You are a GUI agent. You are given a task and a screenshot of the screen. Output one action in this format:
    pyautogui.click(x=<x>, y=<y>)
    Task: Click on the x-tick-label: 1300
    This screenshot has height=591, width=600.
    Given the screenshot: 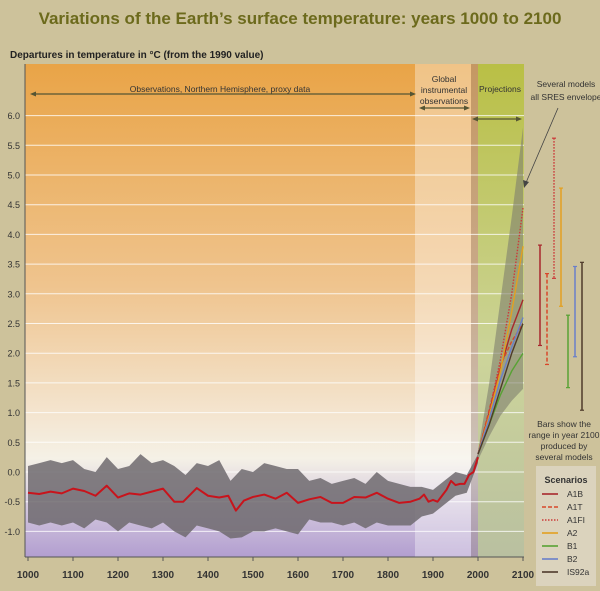 What is the action you would take?
    pyautogui.click(x=163, y=575)
    